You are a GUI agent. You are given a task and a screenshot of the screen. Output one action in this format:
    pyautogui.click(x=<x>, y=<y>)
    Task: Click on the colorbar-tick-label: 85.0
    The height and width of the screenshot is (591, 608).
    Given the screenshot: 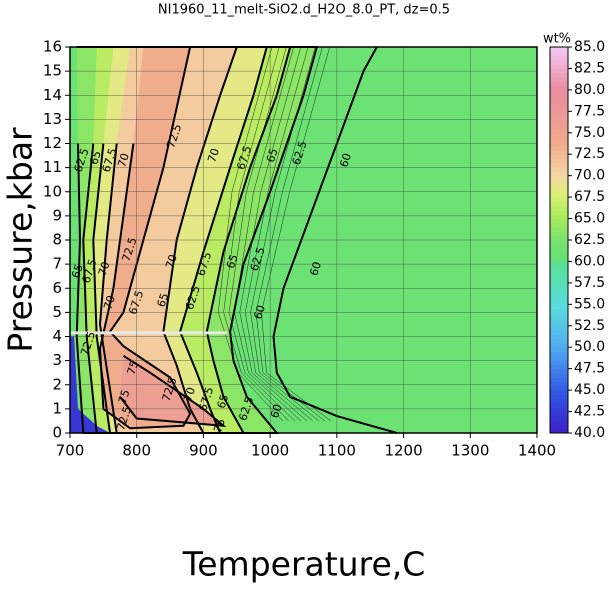 What is the action you would take?
    pyautogui.click(x=589, y=47)
    